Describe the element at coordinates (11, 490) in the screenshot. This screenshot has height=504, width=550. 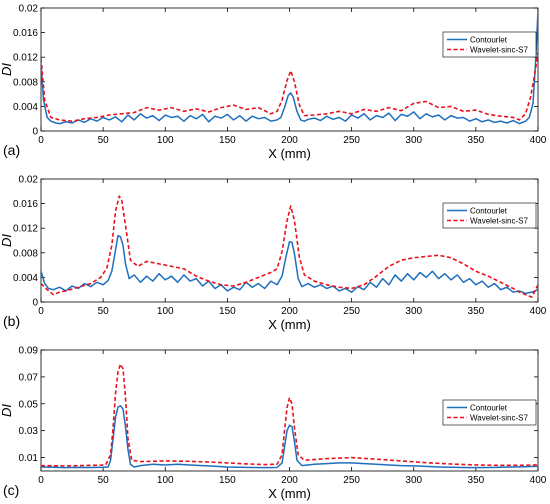
I see `panel-label: (c)` at that location.